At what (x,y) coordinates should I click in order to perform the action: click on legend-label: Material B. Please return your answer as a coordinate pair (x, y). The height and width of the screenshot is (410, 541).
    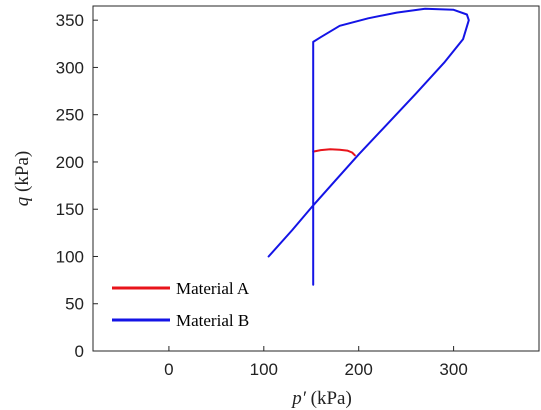
    Looking at the image, I should click on (212, 320).